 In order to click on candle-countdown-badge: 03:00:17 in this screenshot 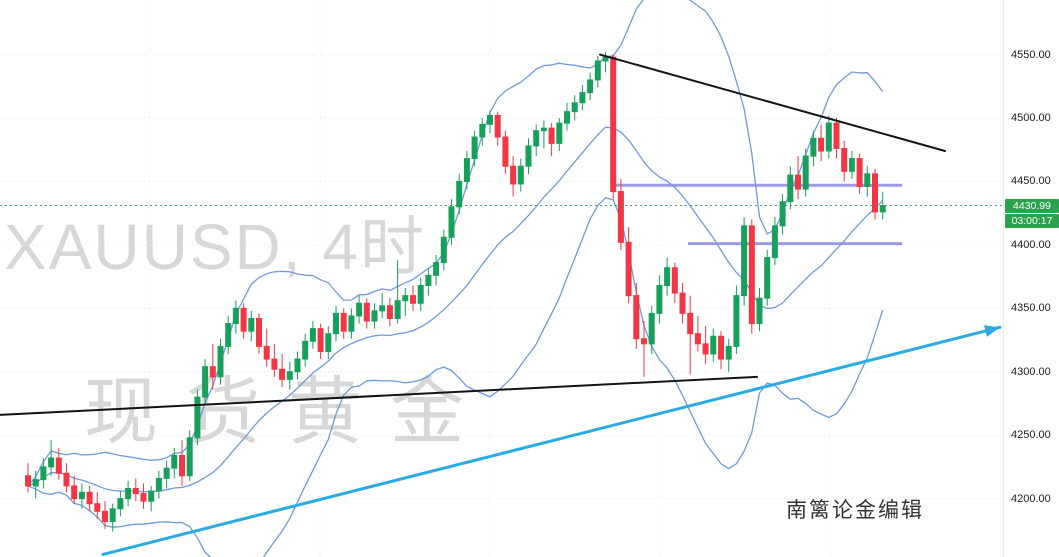, I will do `click(1032, 220)`.